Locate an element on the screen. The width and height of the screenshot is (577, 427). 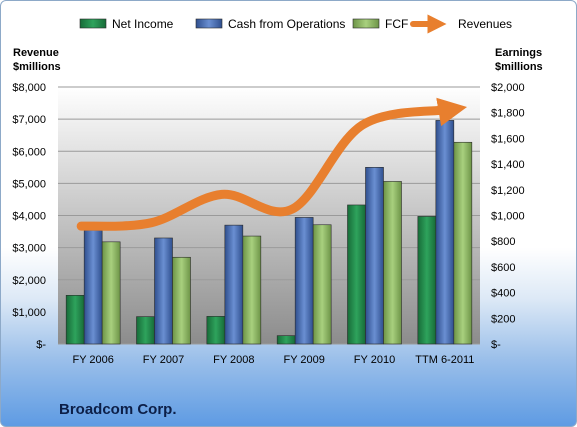
right-axis-title-line2: $millions is located at coordinates (519, 67).